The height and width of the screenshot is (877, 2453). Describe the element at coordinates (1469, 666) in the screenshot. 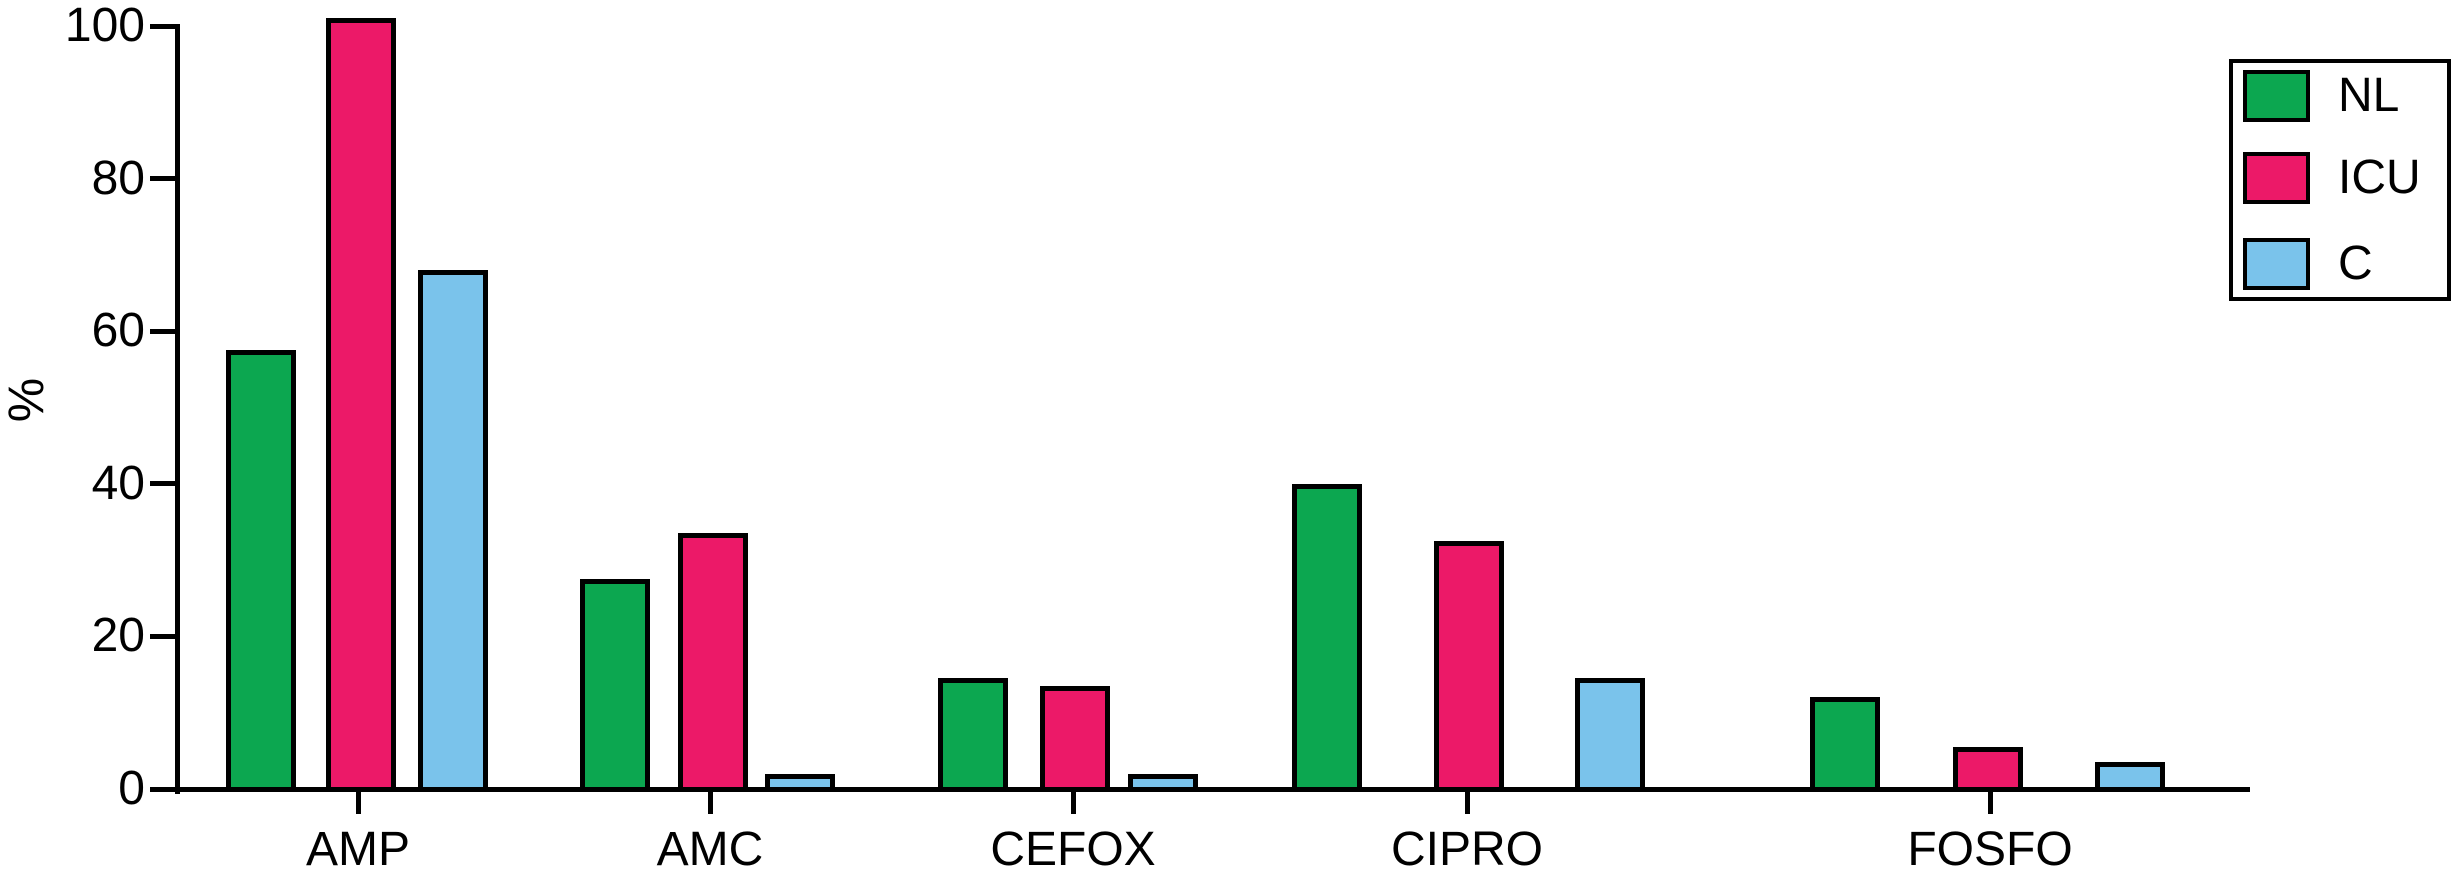

I see `bar-cipro-icu` at that location.